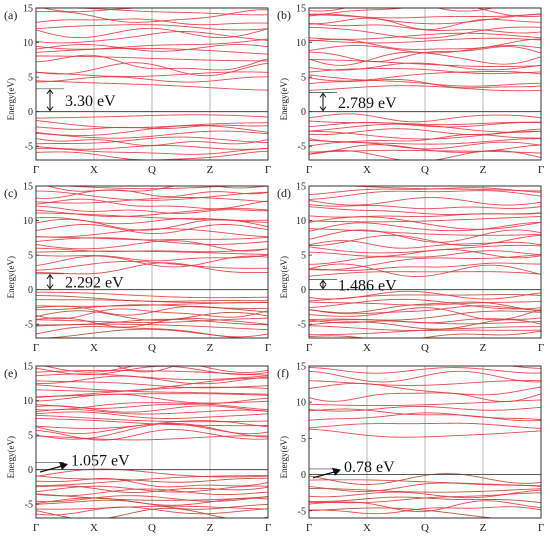  What do you see at coordinates (284, 193) in the screenshot?
I see `panel-label: (d)` at bounding box center [284, 193].